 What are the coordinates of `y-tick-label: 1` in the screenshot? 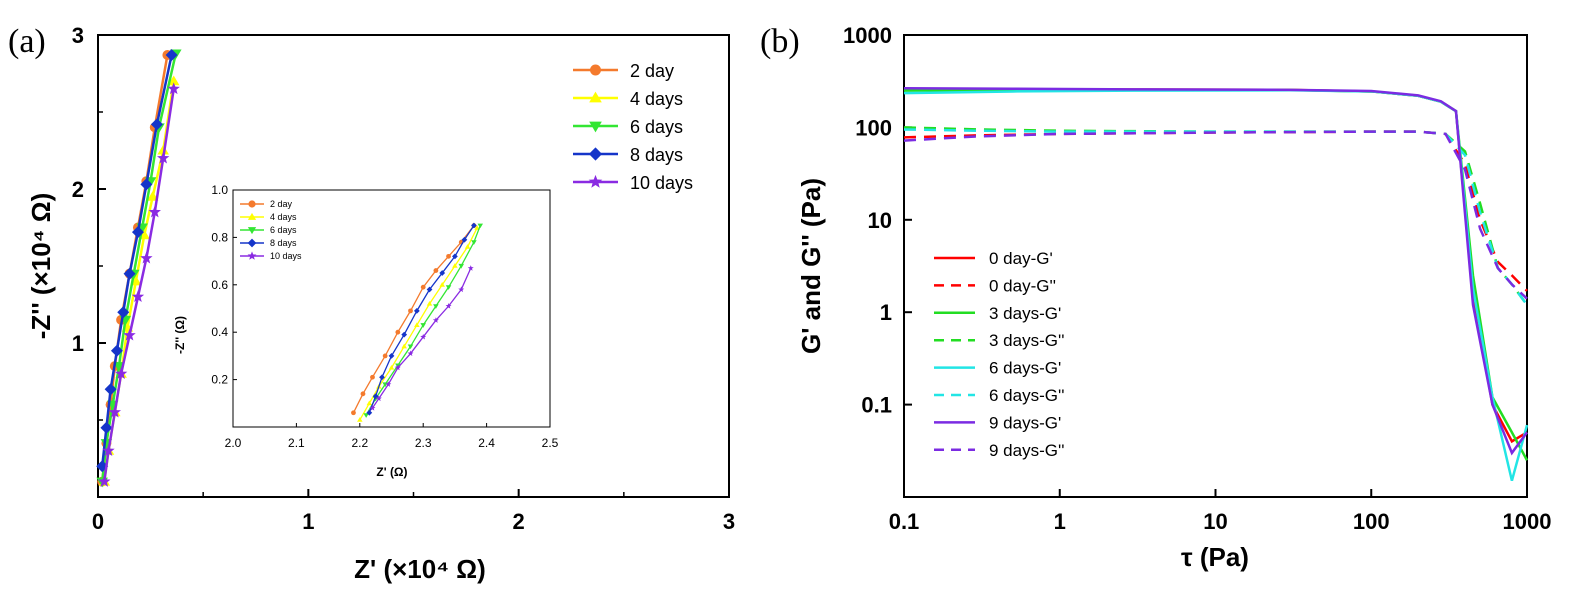 It's located at (886, 312).